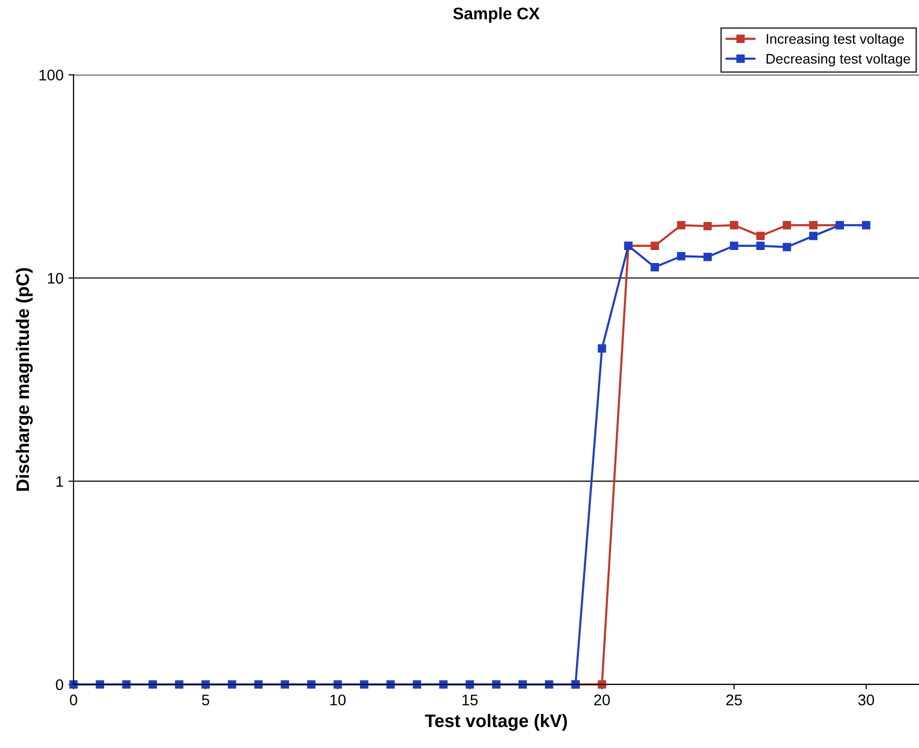  What do you see at coordinates (74, 700) in the screenshot?
I see `x-tick-label: 0` at bounding box center [74, 700].